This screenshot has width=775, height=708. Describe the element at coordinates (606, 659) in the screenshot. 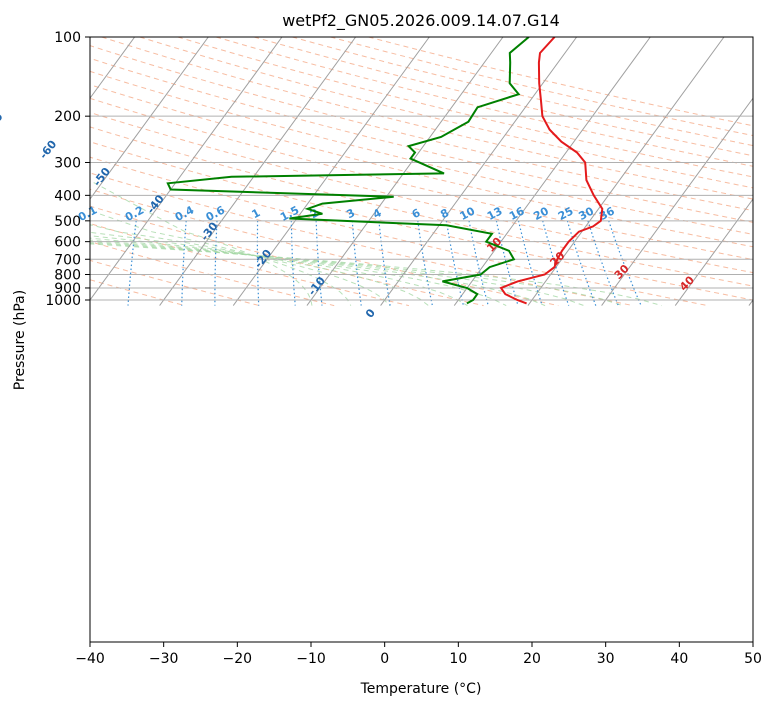

I see `x-tick-label: 30` at that location.